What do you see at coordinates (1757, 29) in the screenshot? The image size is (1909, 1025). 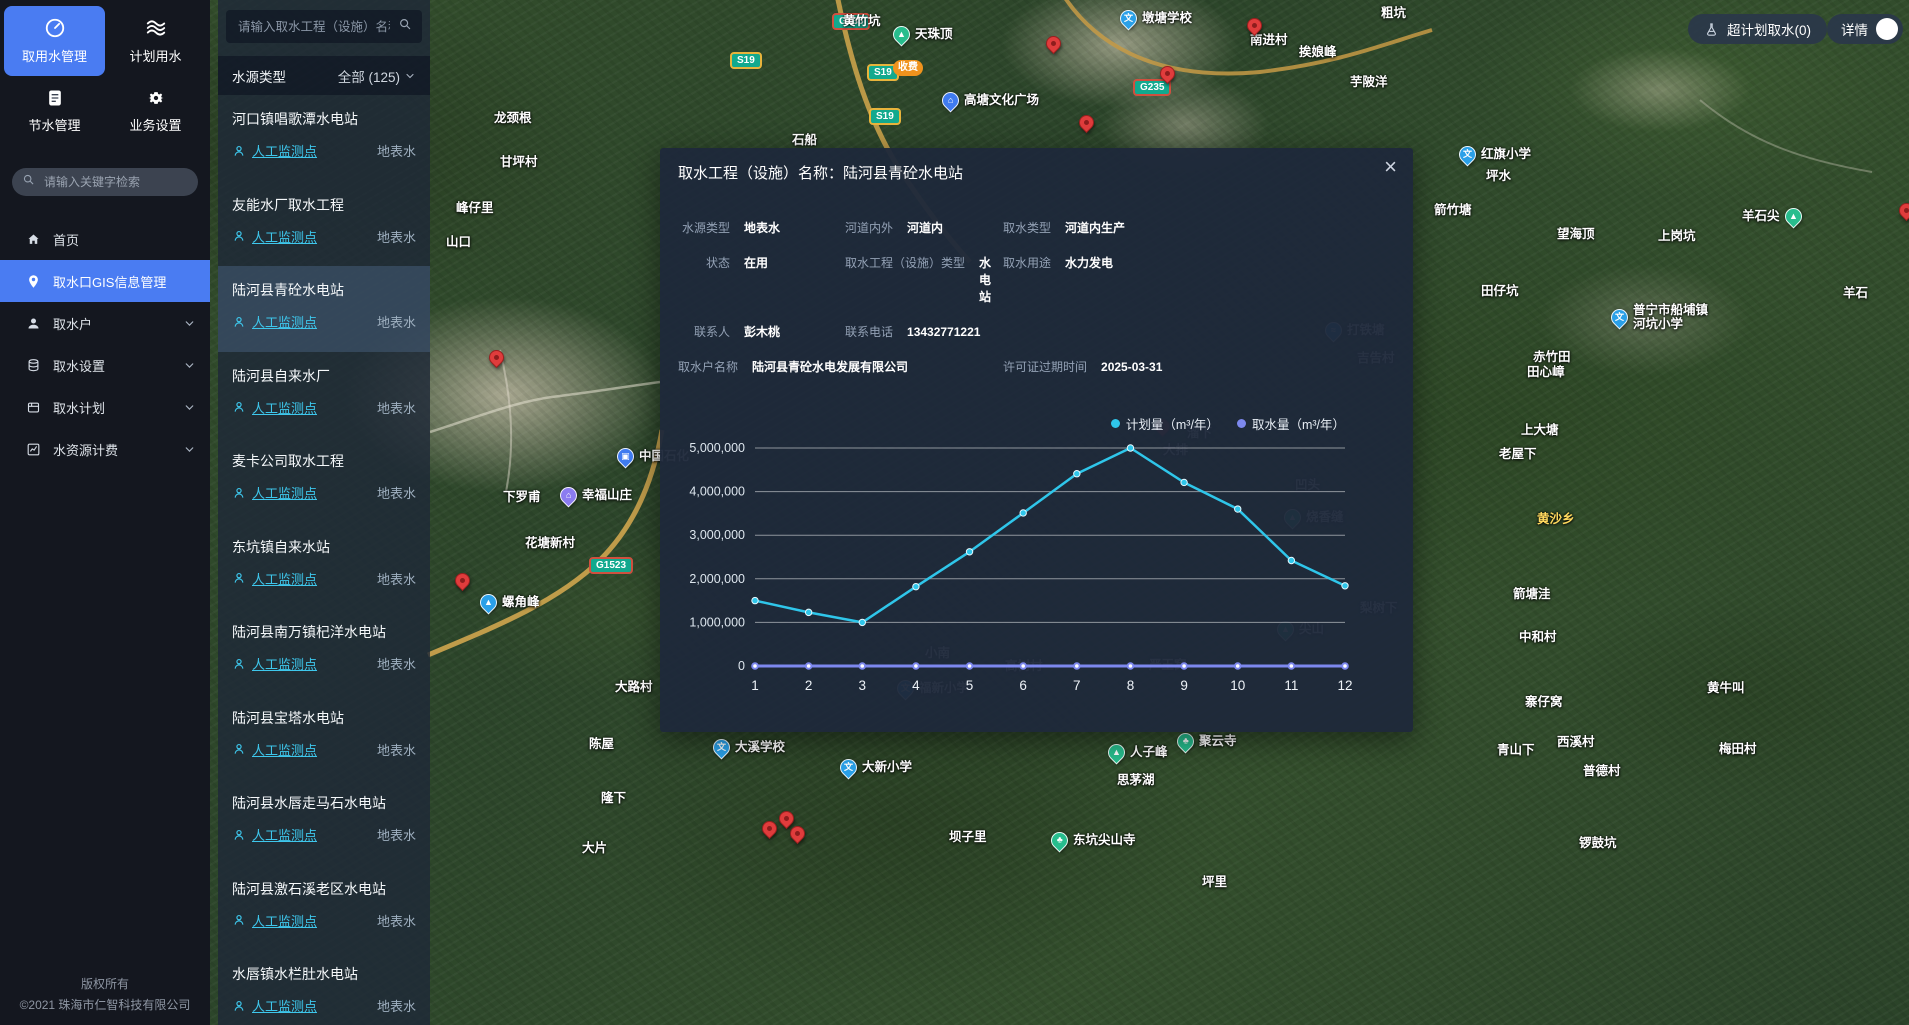 I see `over-plan-water-badge: 超计划取水(0)` at bounding box center [1757, 29].